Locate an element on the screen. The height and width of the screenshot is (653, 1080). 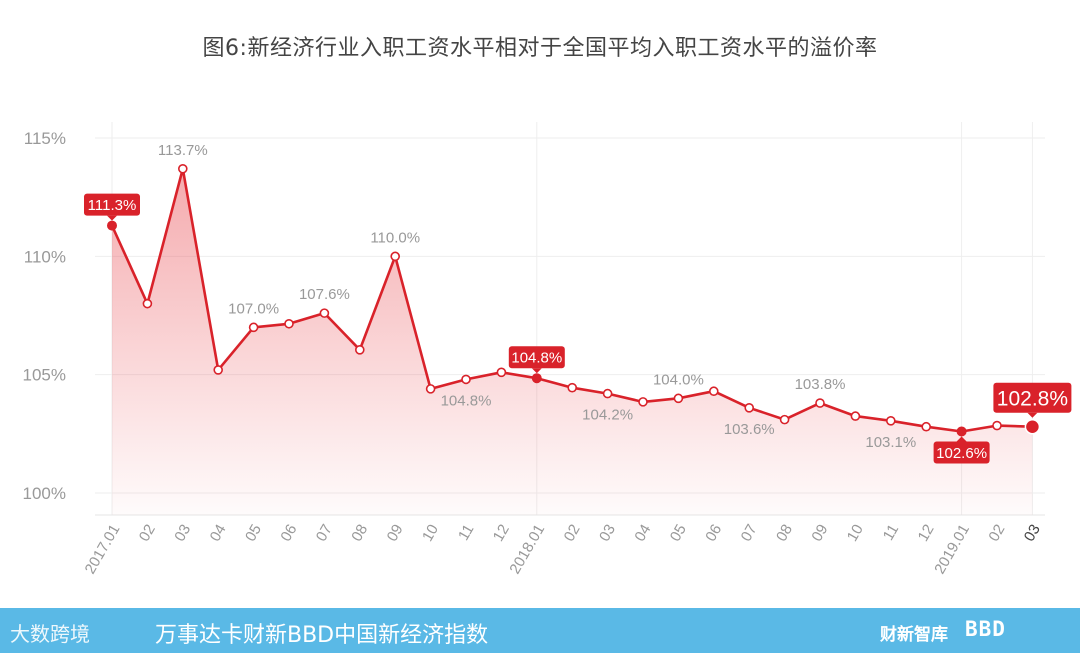
footer-product-name: 万事达卡财新BBD中国新经济指数 is located at coordinates (322, 635).